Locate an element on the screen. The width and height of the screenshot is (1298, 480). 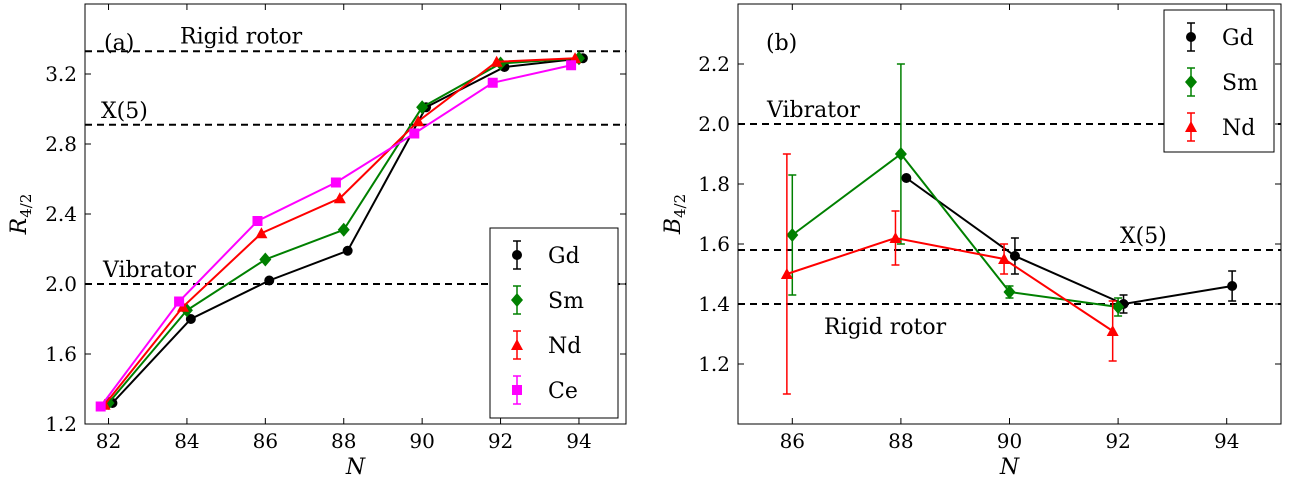
y-axis-label: R4/2 is located at coordinates (21, 215).